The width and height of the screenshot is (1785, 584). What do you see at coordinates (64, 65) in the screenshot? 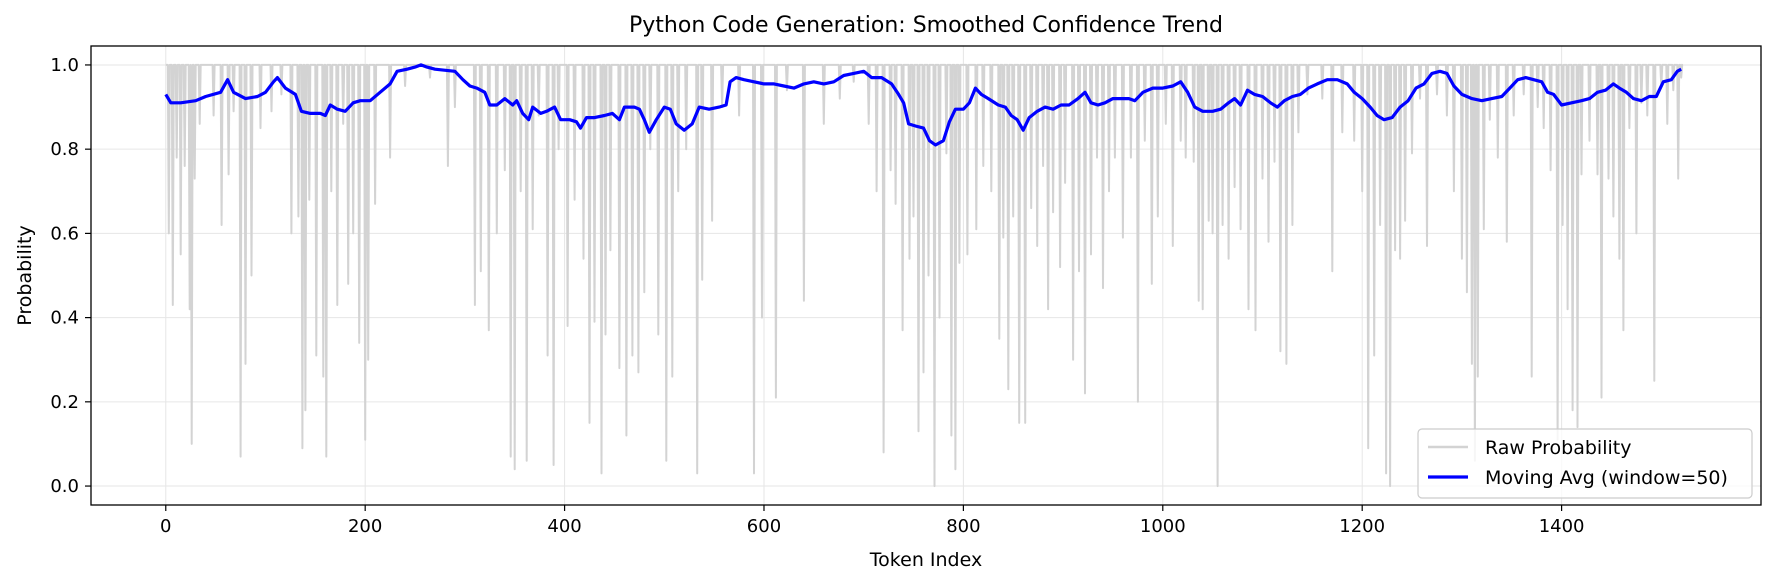
I see `y-tick-label: 1.0` at bounding box center [64, 65].